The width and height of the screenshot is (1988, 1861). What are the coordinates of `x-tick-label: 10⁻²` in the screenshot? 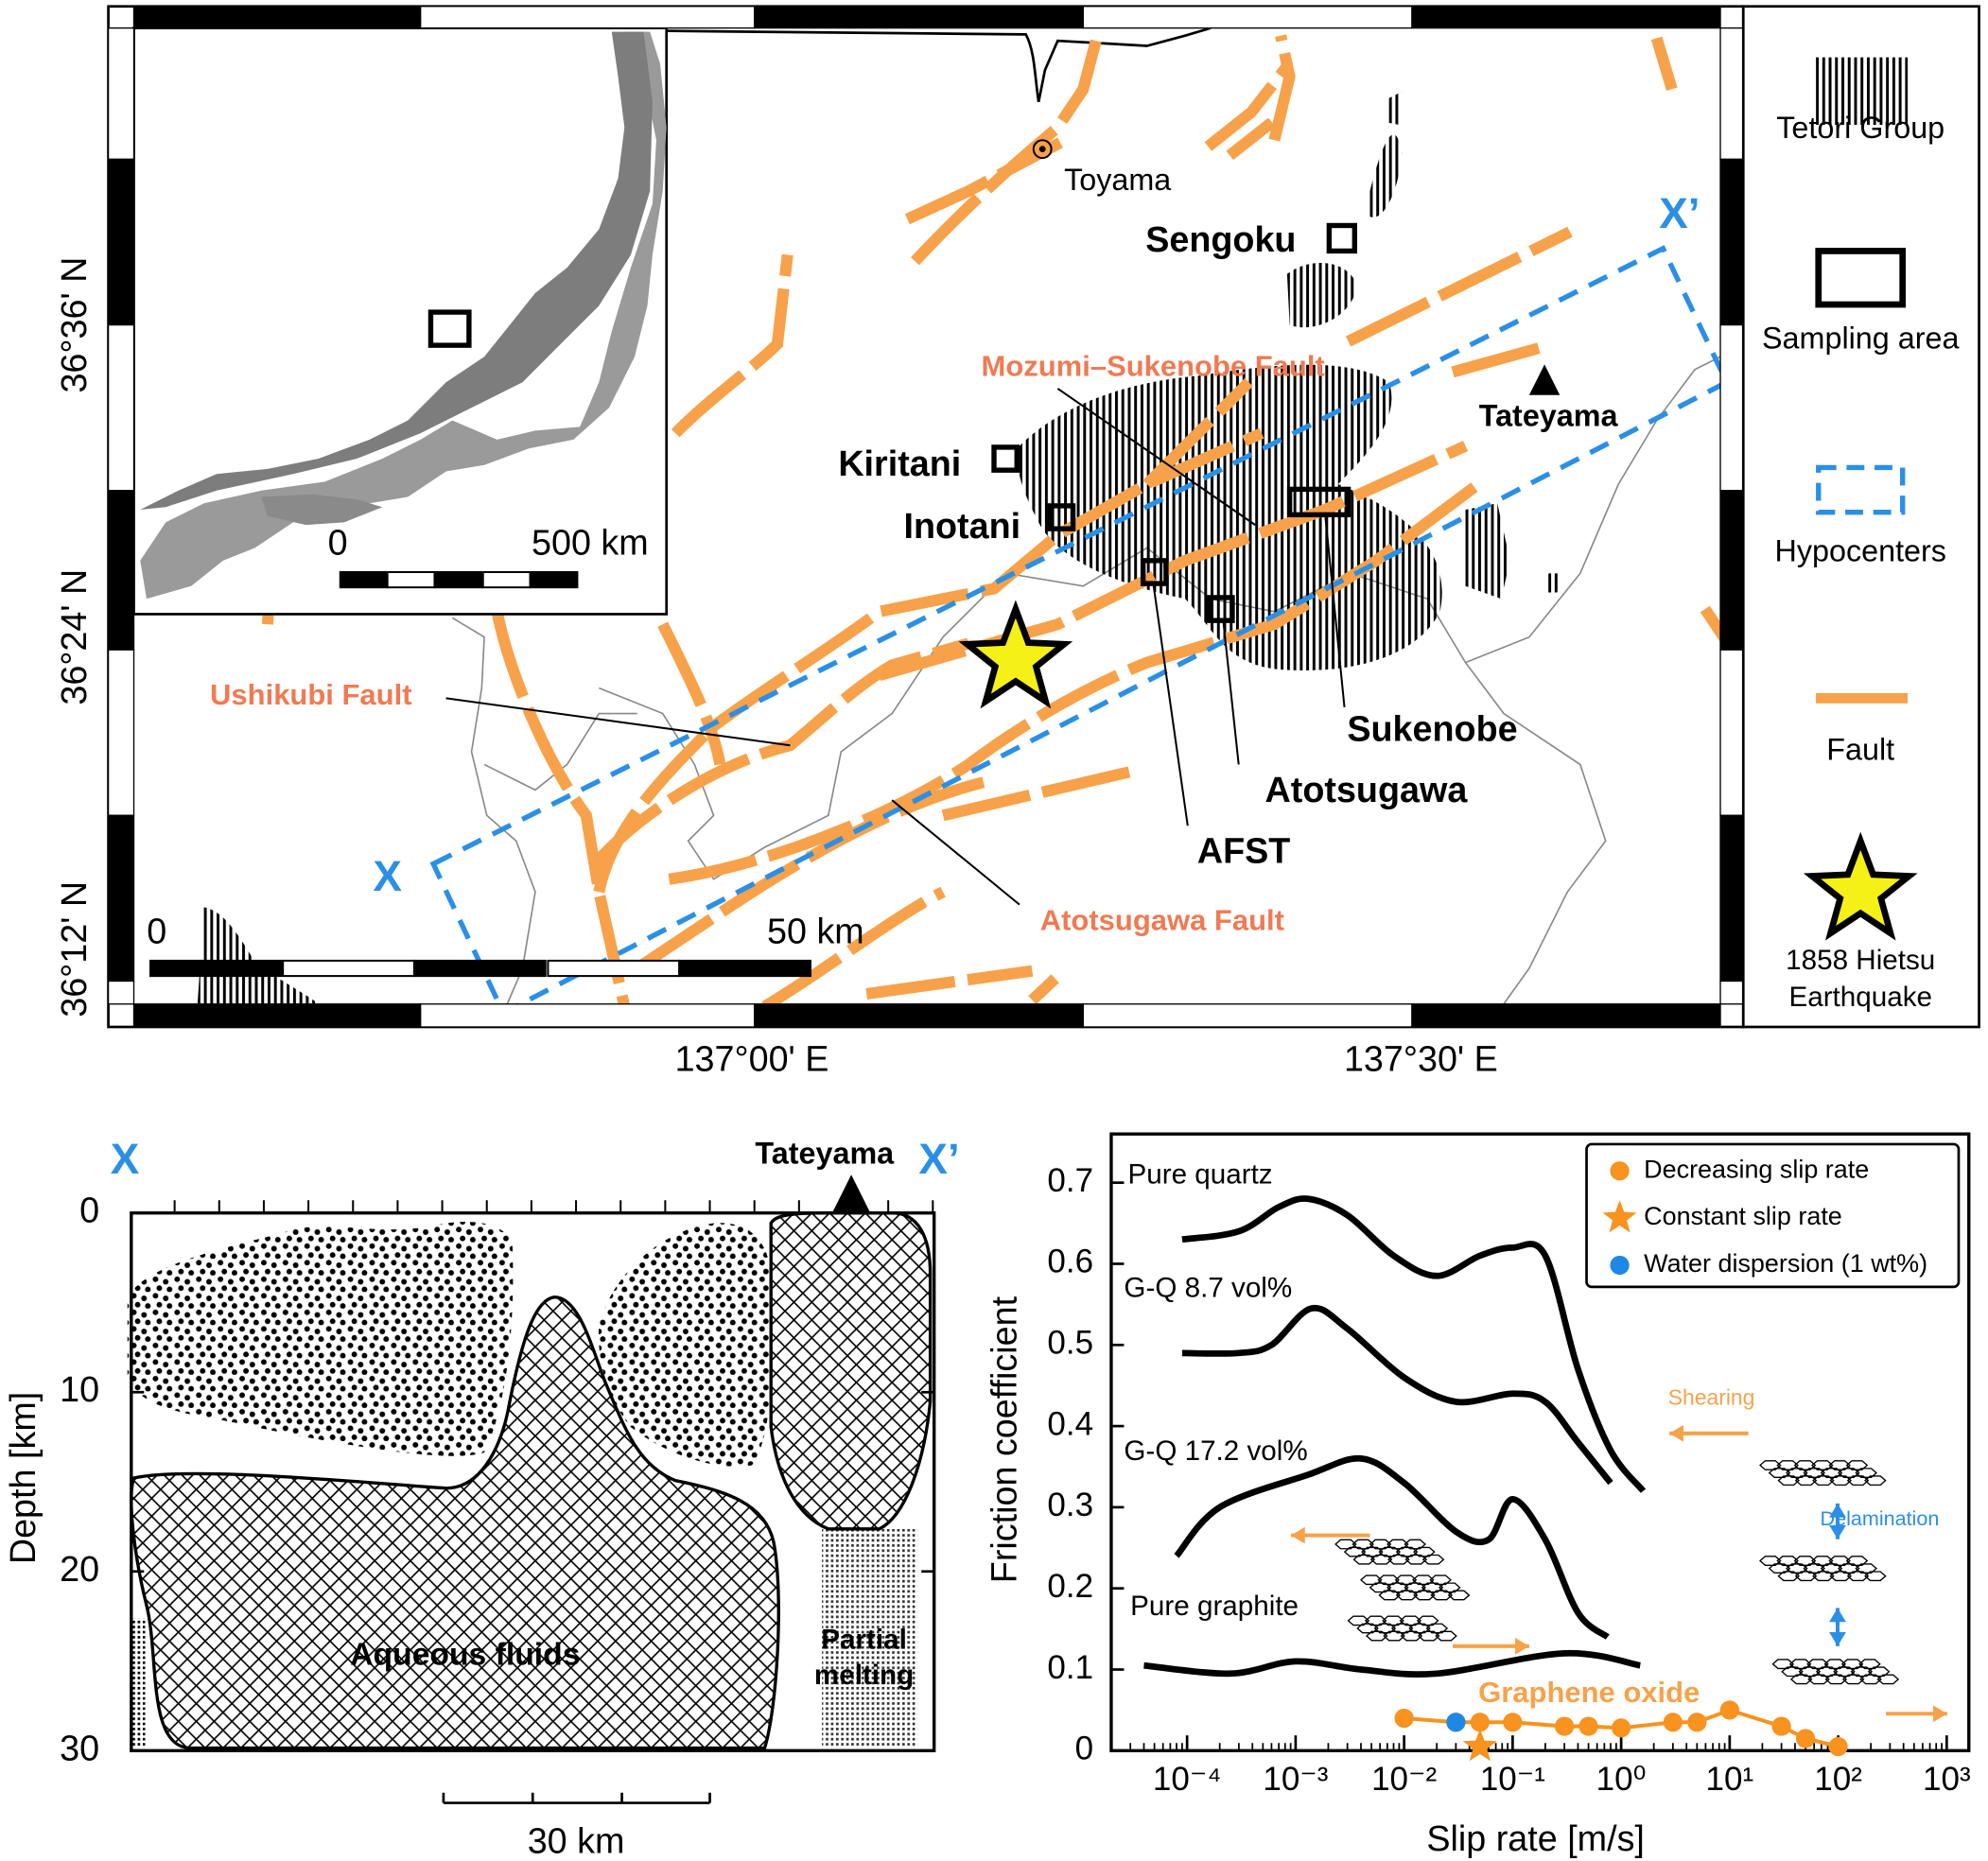 It's located at (1404, 1779).